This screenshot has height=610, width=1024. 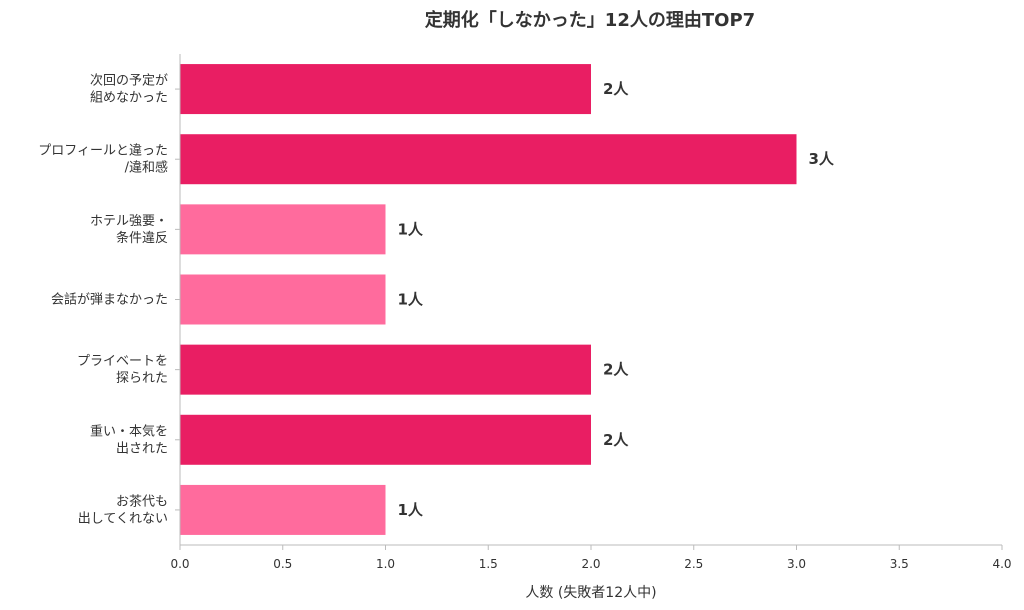 I want to click on x-tick-label: 2.0, so click(x=590, y=564).